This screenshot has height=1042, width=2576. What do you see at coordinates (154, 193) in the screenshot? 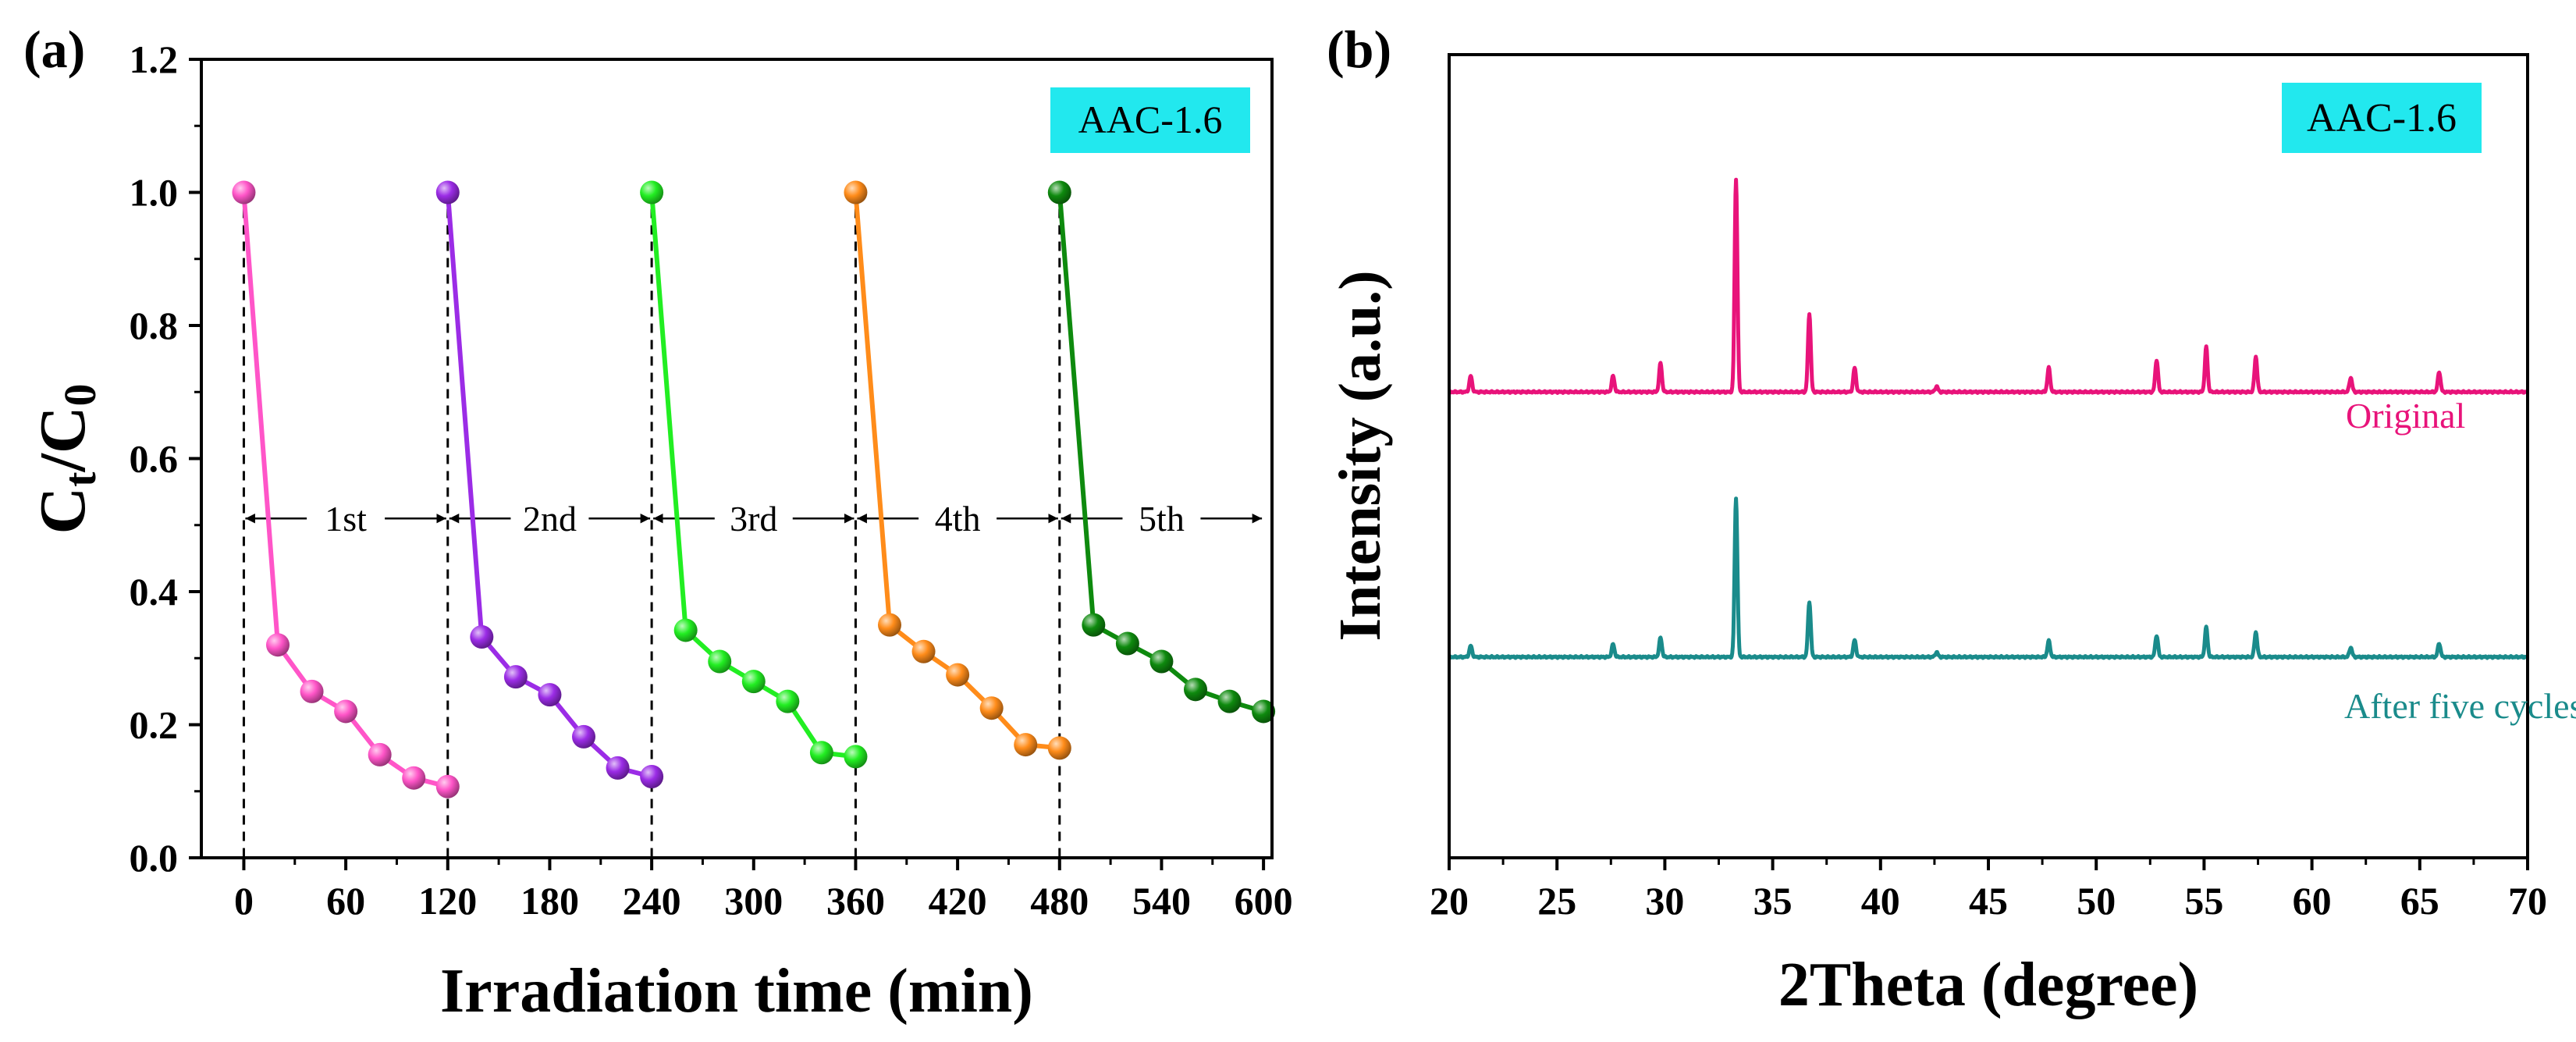
I see `y-tick-label: 1.0` at bounding box center [154, 193].